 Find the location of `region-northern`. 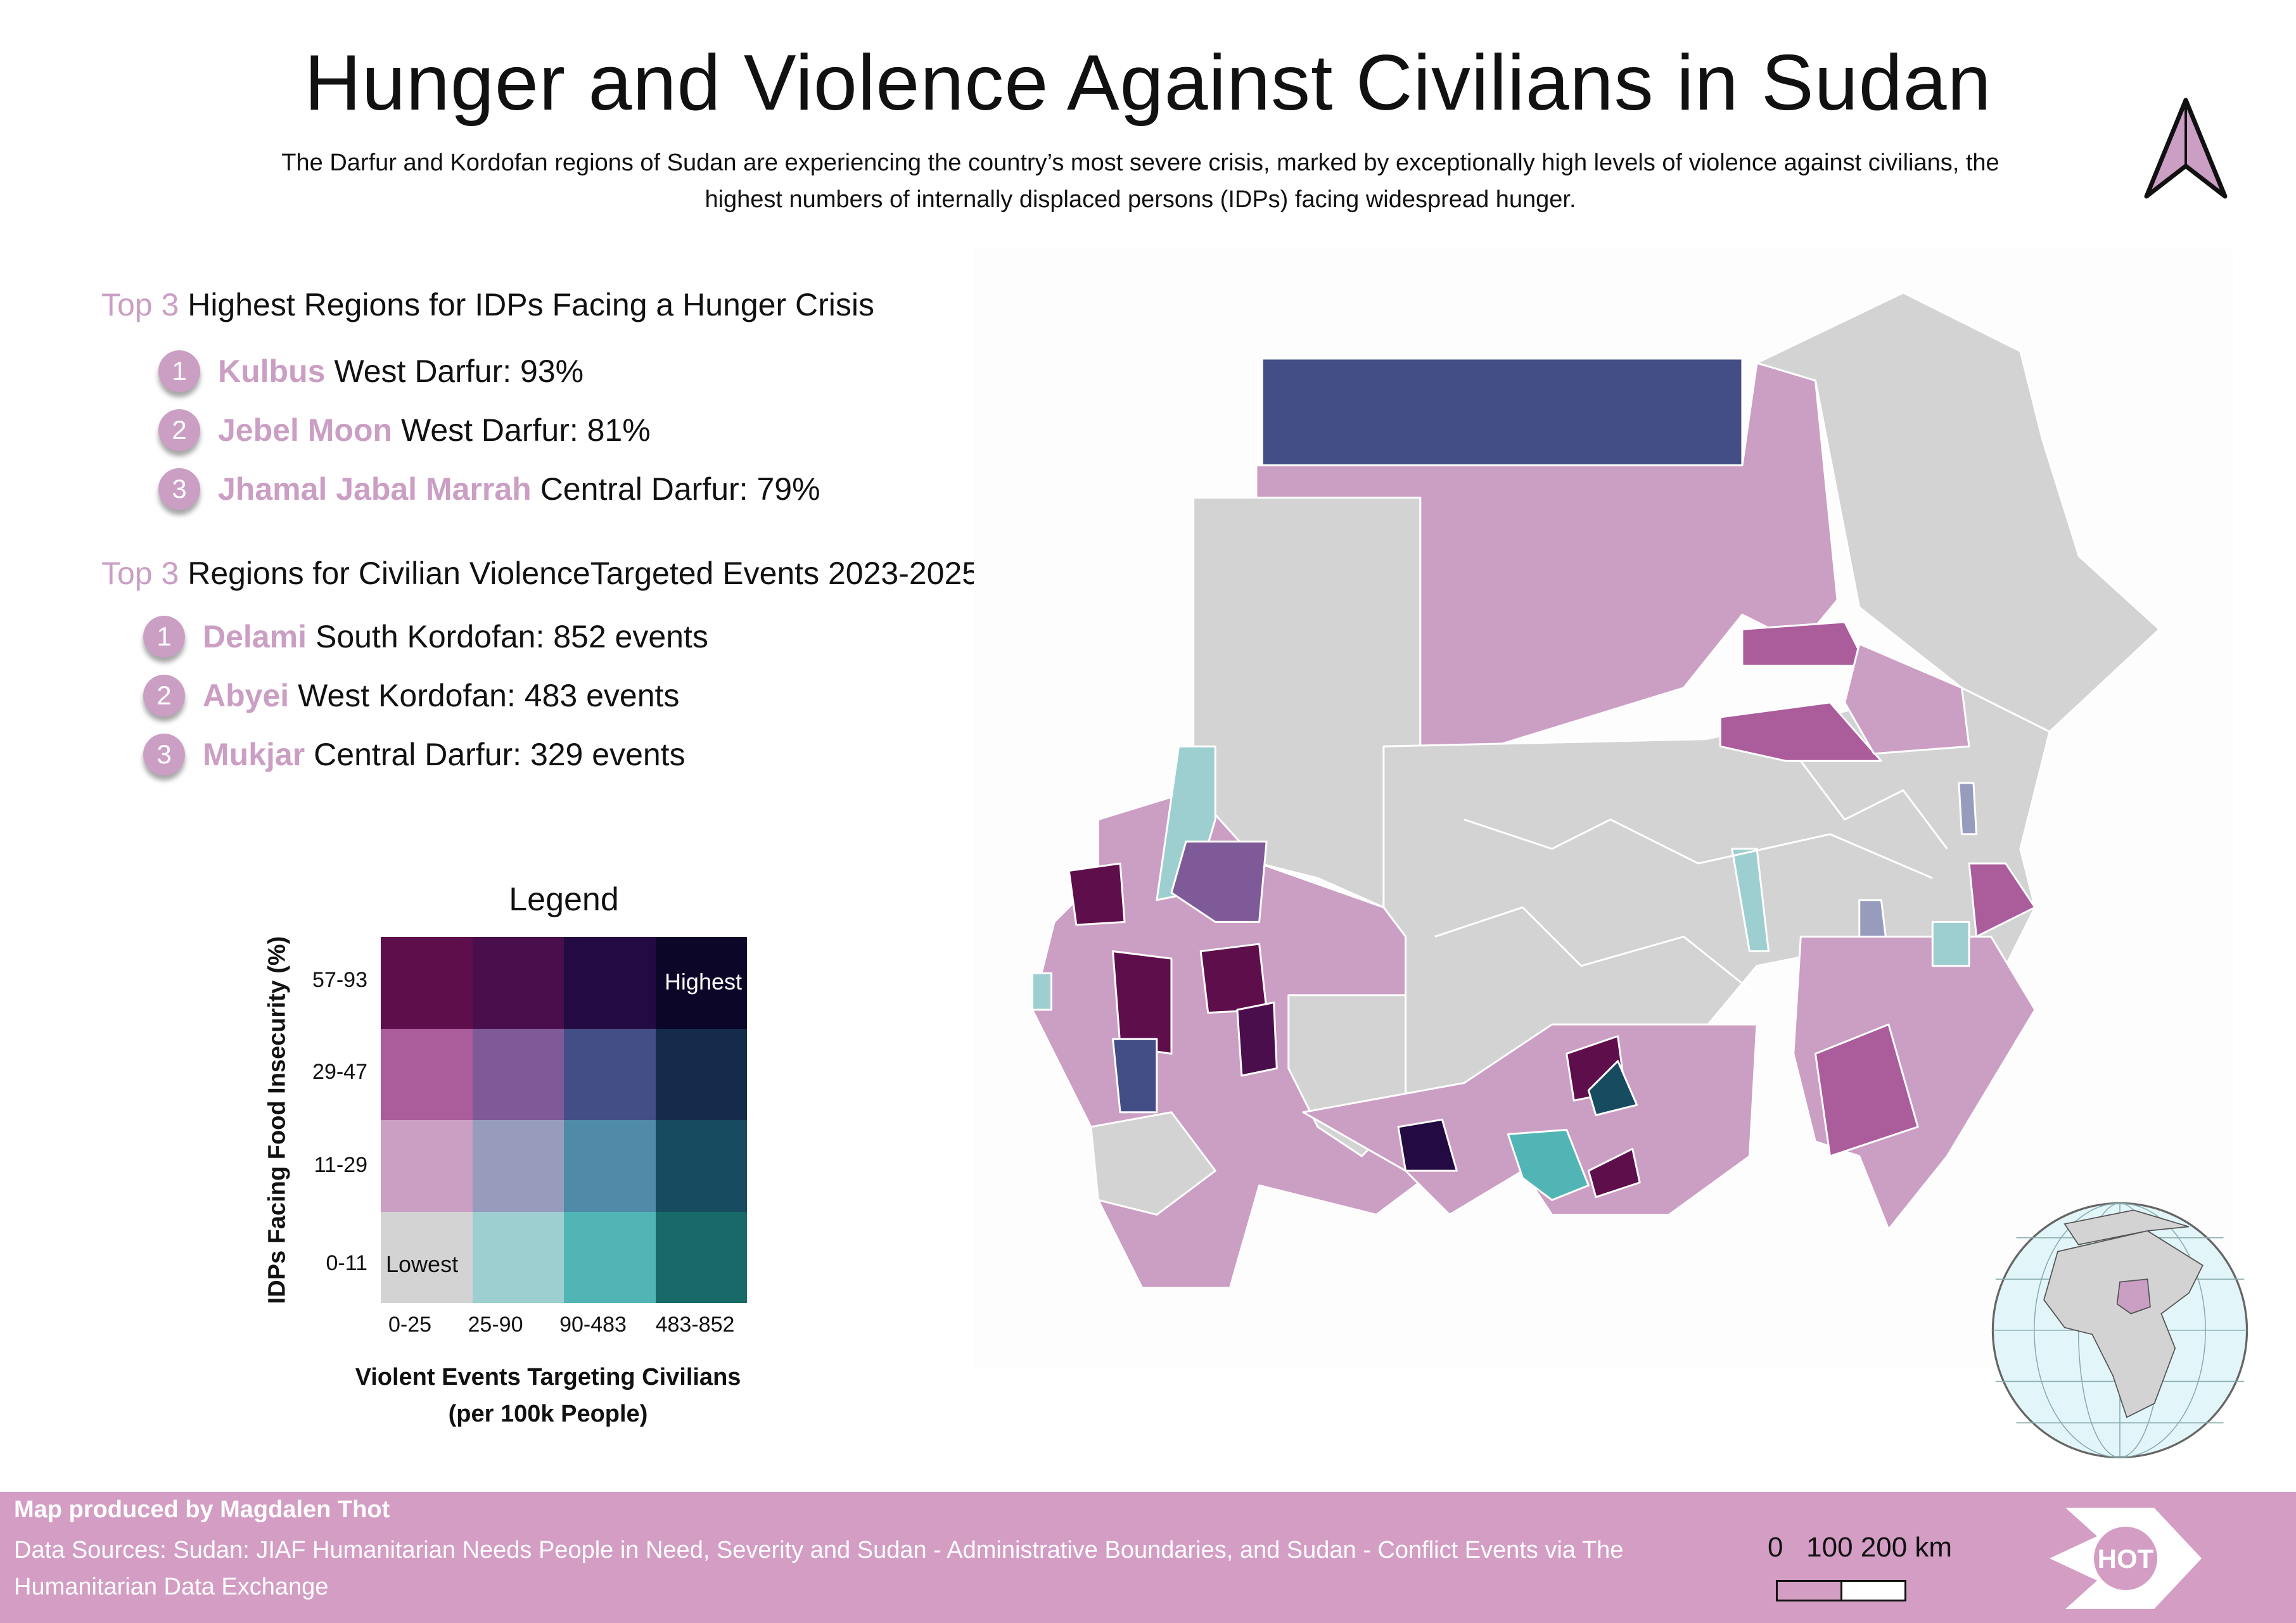

region-northern is located at coordinates (1502, 412).